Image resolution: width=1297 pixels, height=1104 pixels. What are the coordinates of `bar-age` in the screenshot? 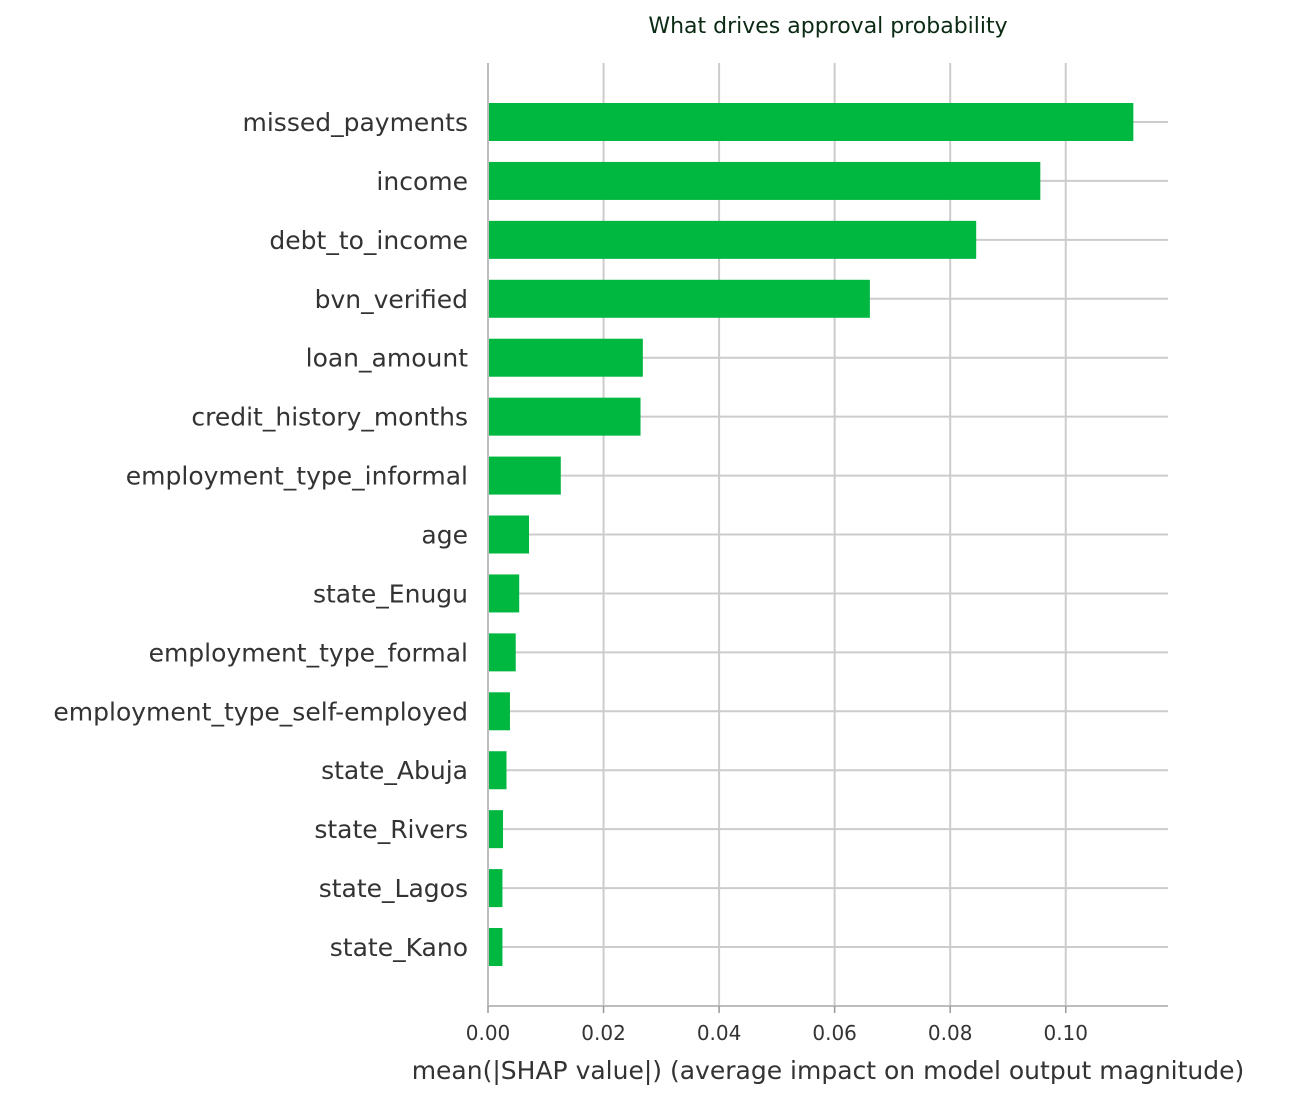 It's located at (509, 534).